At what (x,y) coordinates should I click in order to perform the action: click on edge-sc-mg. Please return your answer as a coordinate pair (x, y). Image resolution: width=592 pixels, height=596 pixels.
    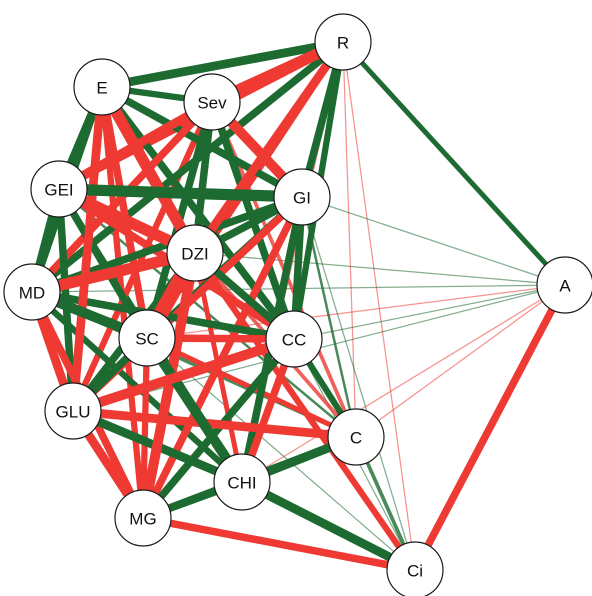
    Looking at the image, I should click on (145, 428).